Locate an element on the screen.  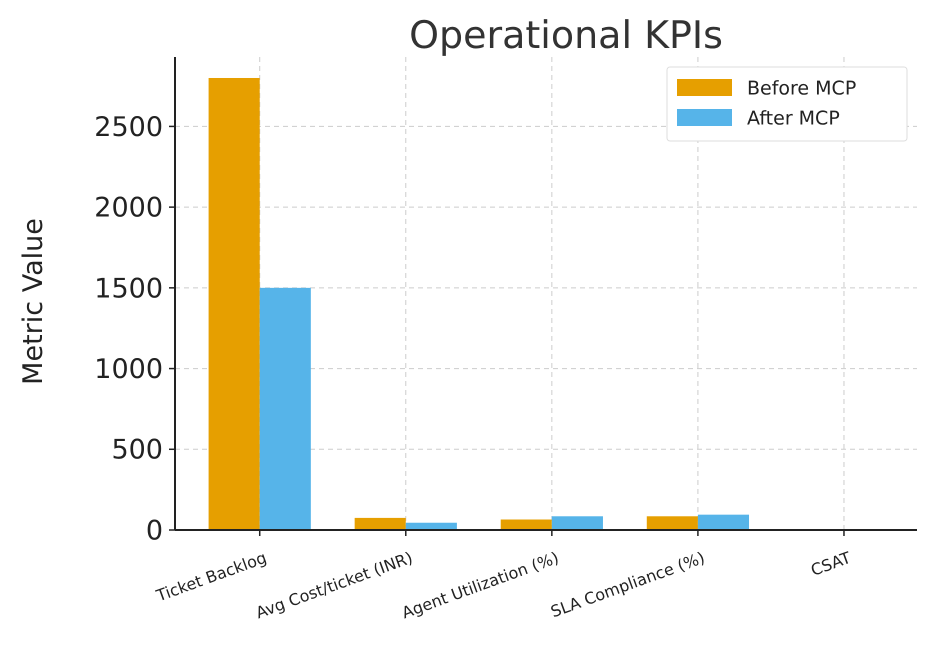
y-tick-label: 2500 is located at coordinates (128, 127).